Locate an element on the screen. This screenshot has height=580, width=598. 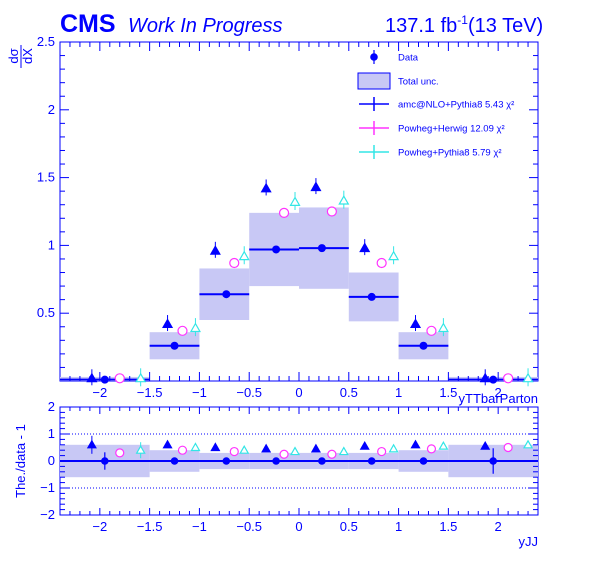
ratio-x-tick-label: −1 is located at coordinates (199, 526).